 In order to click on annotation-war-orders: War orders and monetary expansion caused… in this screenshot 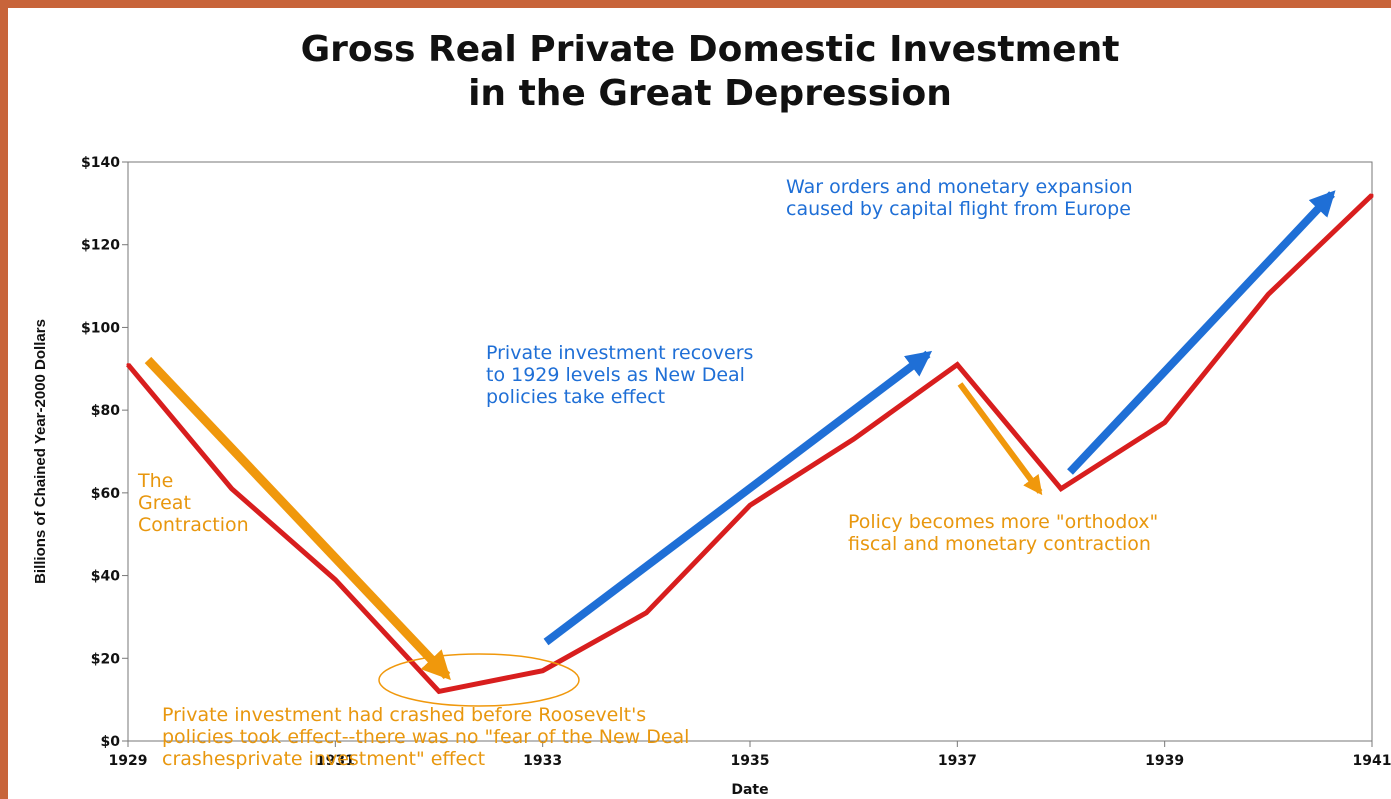, I will do `click(959, 198)`.